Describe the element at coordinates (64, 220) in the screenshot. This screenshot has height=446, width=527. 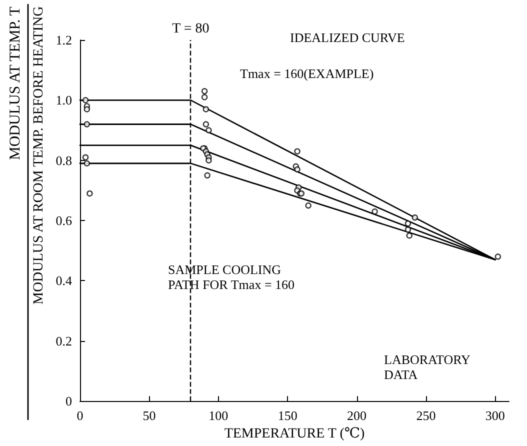
I see `y-tick-label: 0.6` at that location.